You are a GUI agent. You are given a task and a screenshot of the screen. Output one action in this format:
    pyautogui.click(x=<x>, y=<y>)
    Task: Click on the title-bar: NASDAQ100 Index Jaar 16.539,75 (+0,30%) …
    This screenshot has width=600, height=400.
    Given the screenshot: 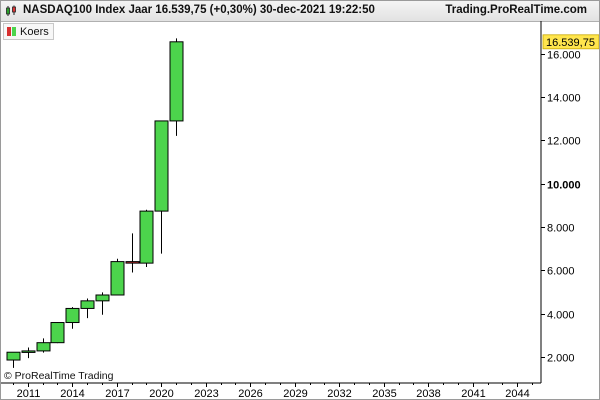 What is the action you would take?
    pyautogui.click(x=300, y=11)
    